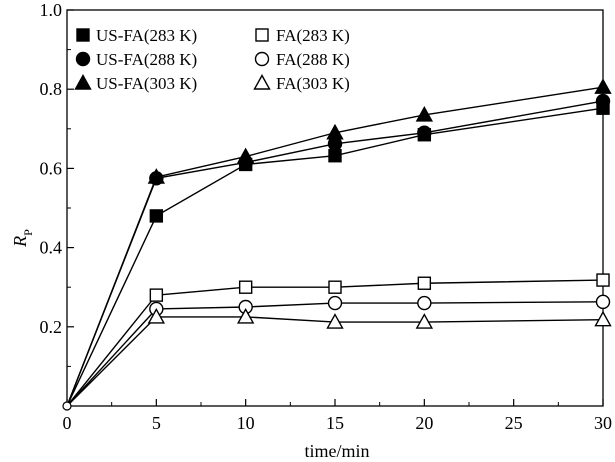 This screenshot has height=462, width=615. I want to click on x-tick-label: 30, so click(603, 423).